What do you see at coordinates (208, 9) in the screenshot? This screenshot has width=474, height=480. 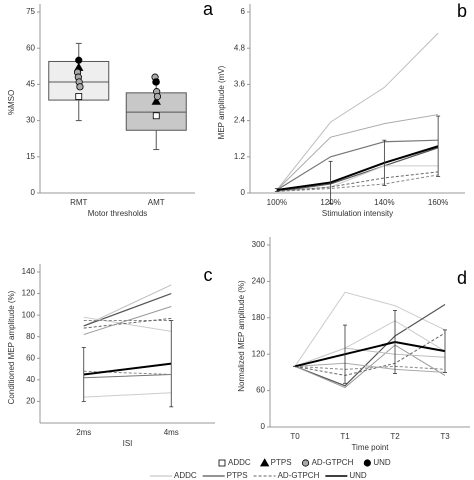 I see `panel-letter: a` at bounding box center [208, 9].